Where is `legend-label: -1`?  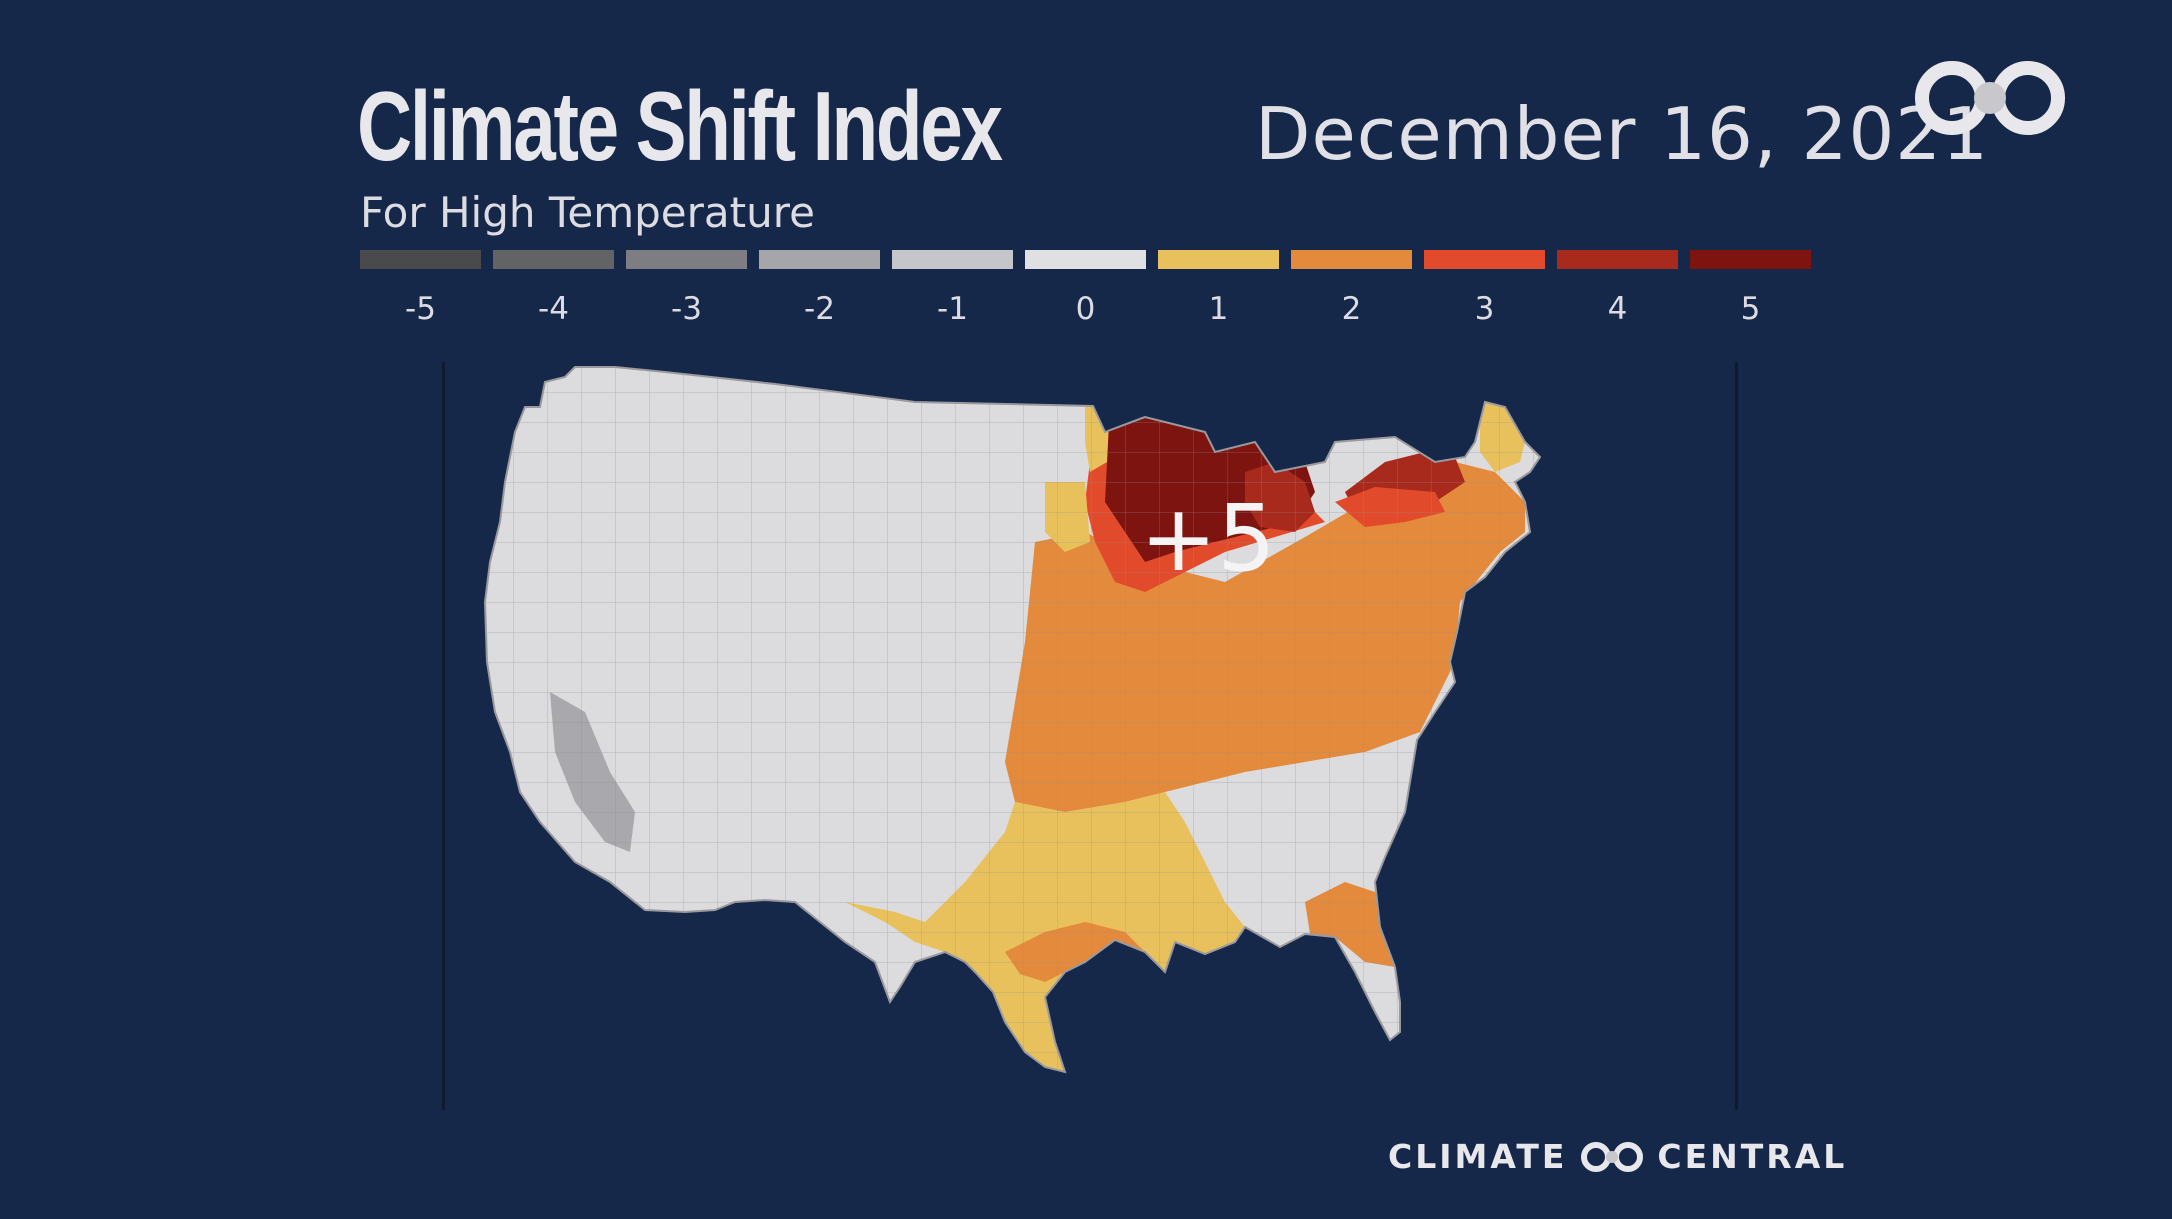
legend-label: -1 is located at coordinates (952, 309).